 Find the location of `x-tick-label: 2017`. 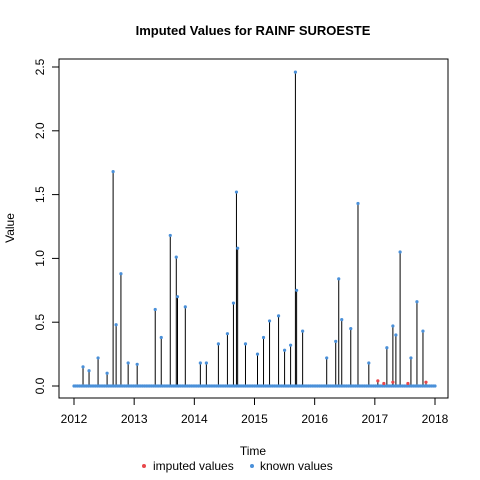

x-tick-label: 2017 is located at coordinates (374, 419).